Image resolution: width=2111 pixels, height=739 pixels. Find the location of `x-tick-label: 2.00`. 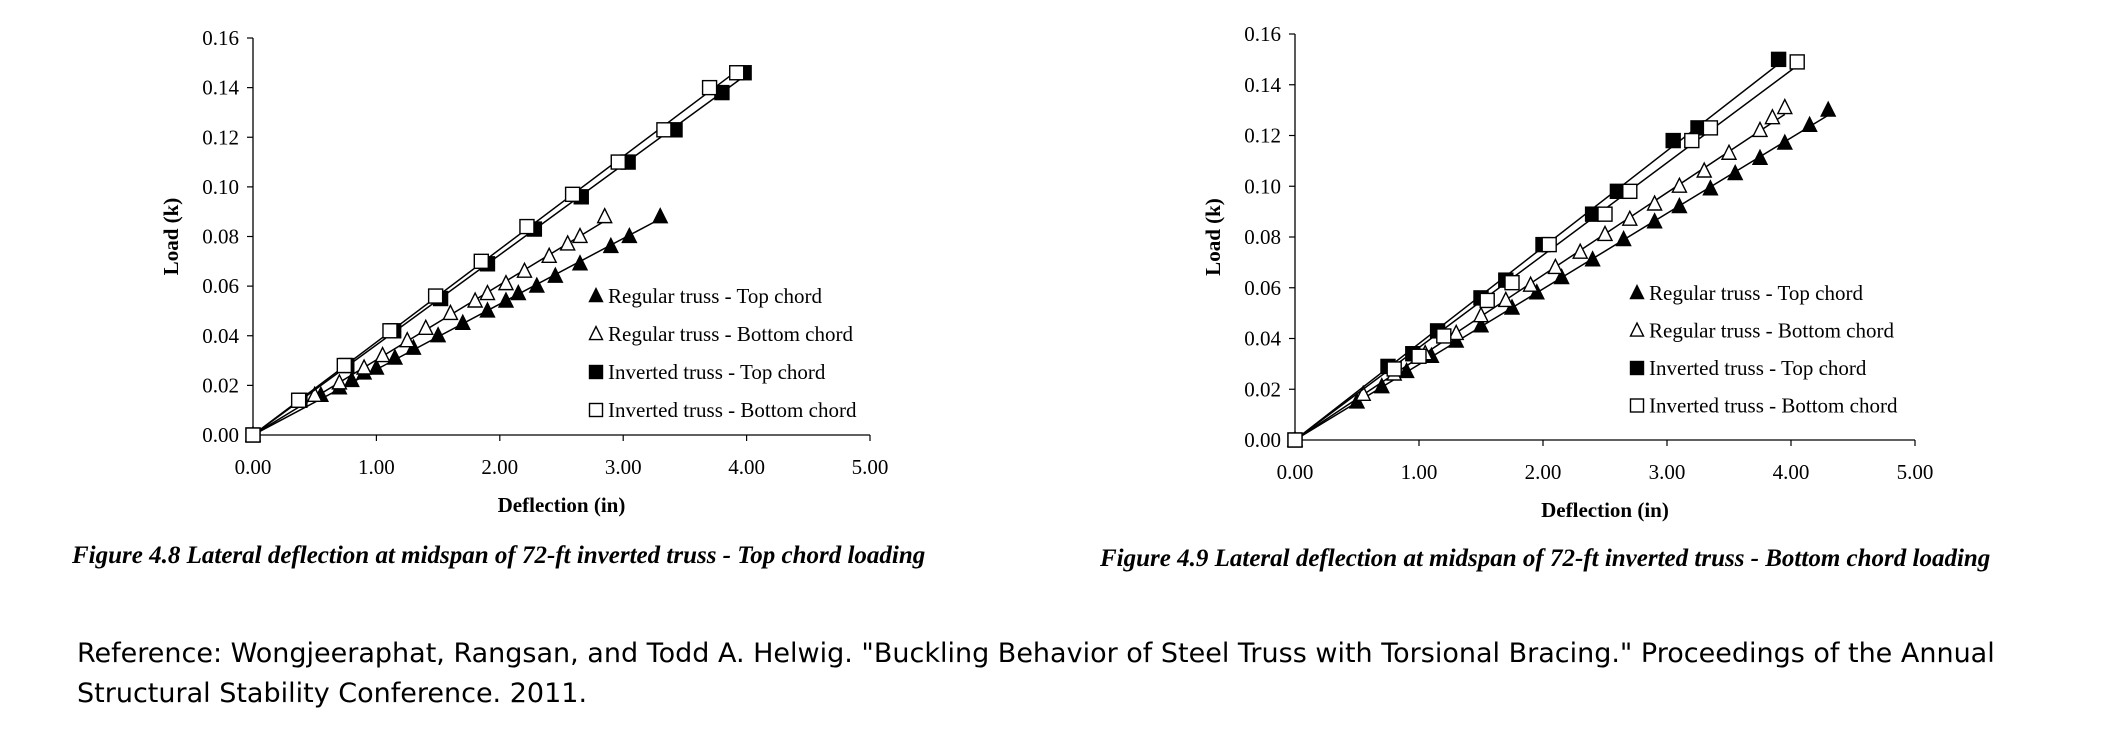

x-tick-label: 2.00 is located at coordinates (1543, 472).